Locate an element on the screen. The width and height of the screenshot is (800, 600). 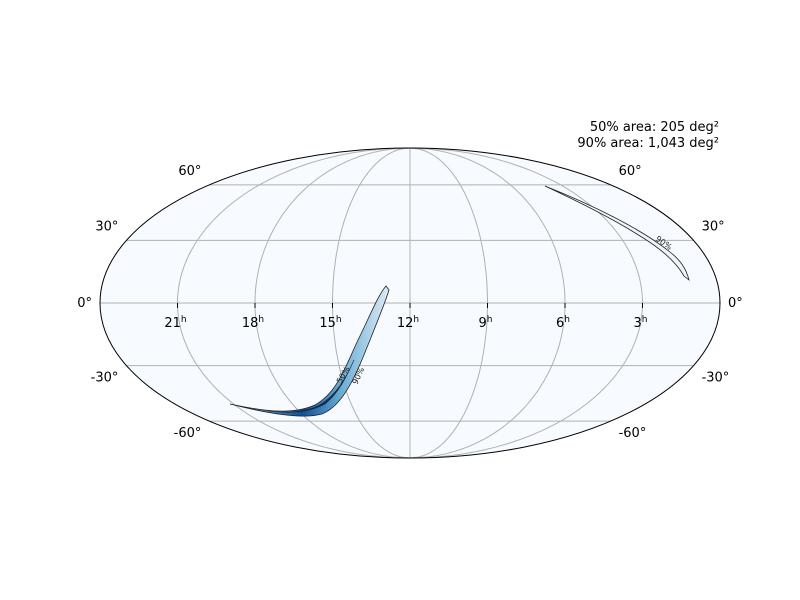
ra-hour: 15 is located at coordinates (327, 323).